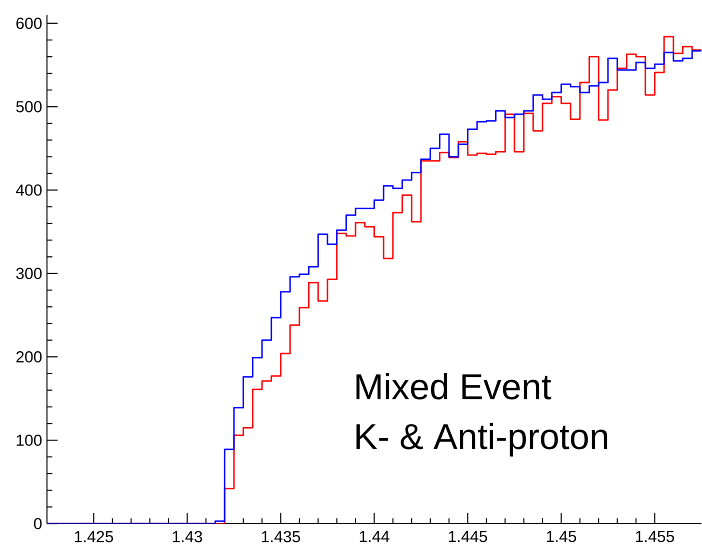  Describe the element at coordinates (375, 536) in the screenshot. I see `x-tick-label: 1.44` at that location.